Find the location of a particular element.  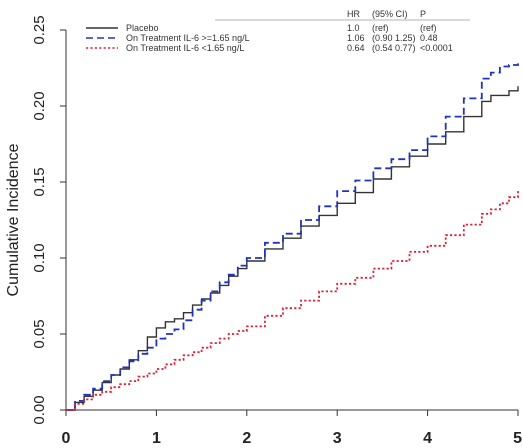

legend-hr-0: 1.0 is located at coordinates (353, 28).